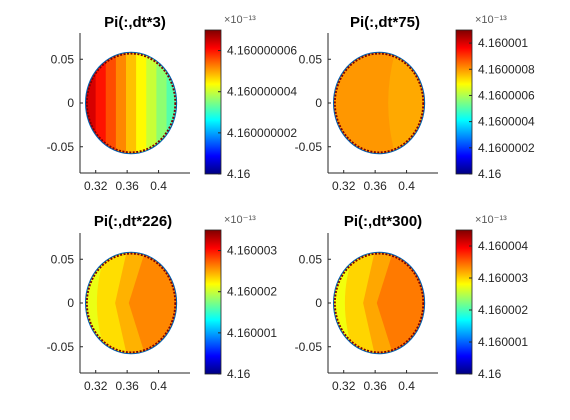  I want to click on colorbar-tick-label: 4.1600002, so click(506, 148).